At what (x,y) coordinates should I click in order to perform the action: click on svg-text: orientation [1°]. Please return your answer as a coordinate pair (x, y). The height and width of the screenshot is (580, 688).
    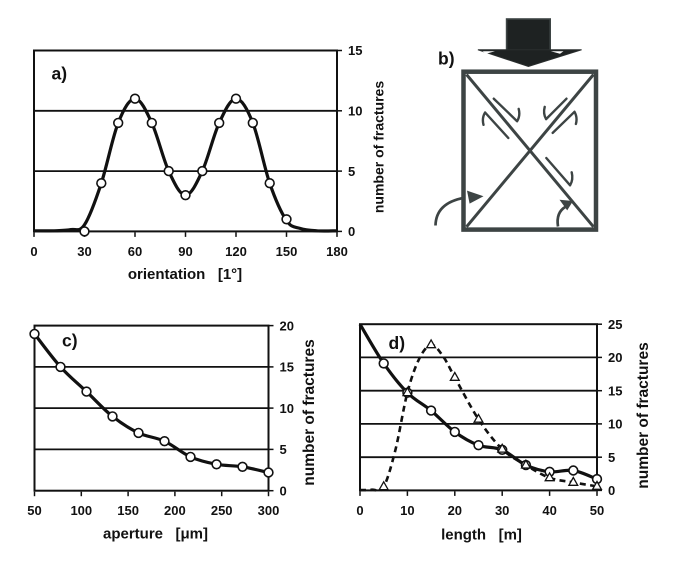
    Looking at the image, I should click on (185, 274).